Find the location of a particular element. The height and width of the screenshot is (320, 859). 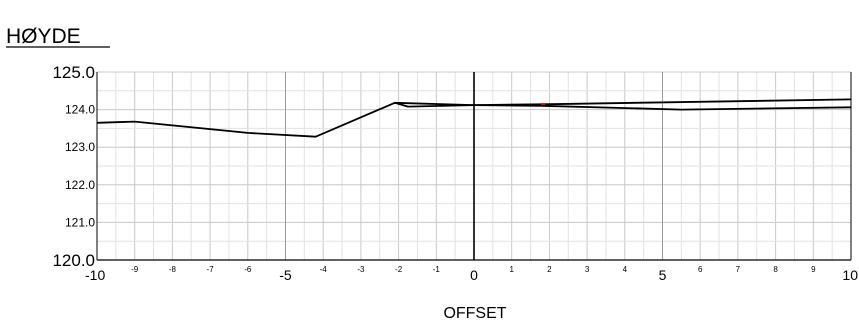

x-tick-label: -8 is located at coordinates (173, 269).